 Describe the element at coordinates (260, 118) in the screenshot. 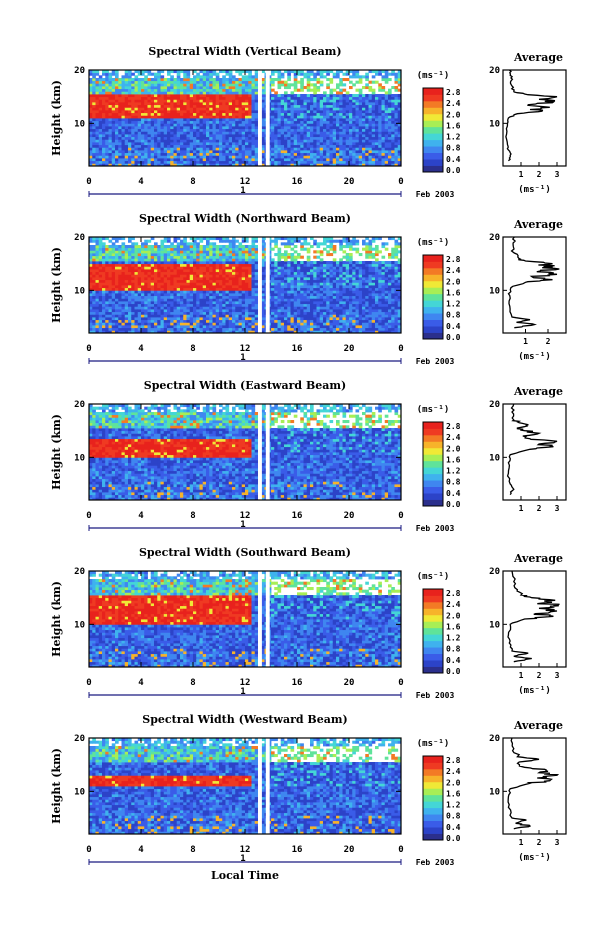

I see `data-gap` at that location.